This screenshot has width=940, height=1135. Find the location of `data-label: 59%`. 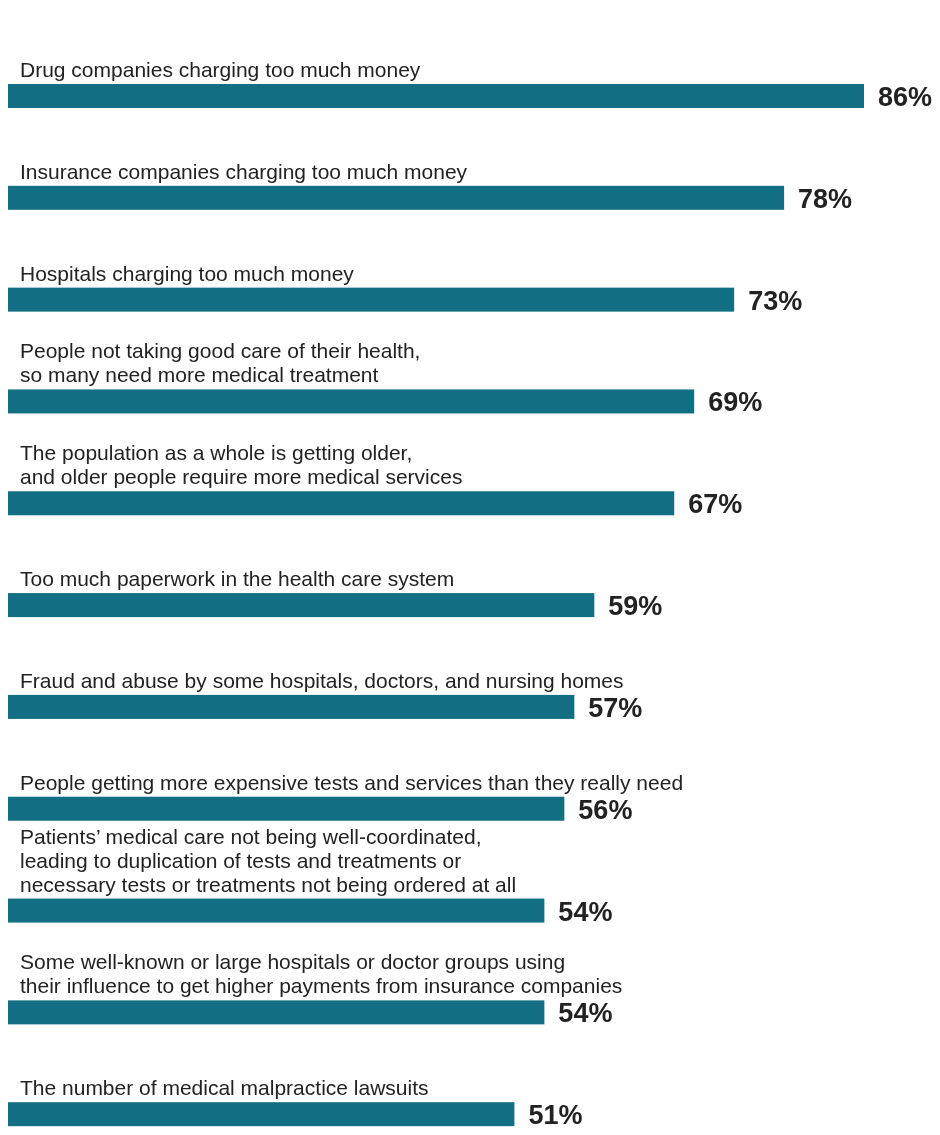

data-label: 59% is located at coordinates (635, 606).